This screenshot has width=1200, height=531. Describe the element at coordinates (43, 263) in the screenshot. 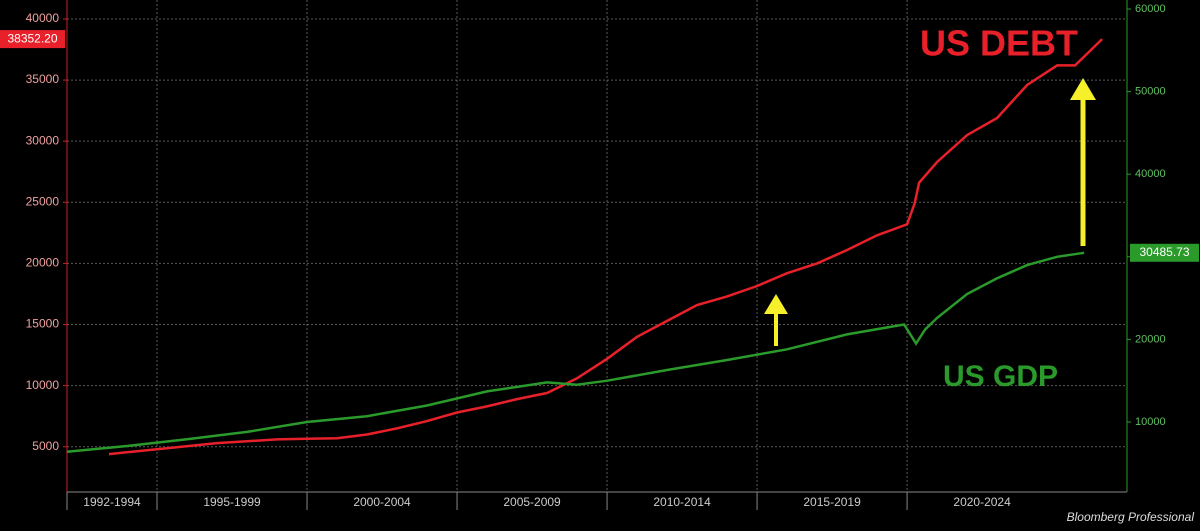

I see `y-tick-label: 20000` at that location.